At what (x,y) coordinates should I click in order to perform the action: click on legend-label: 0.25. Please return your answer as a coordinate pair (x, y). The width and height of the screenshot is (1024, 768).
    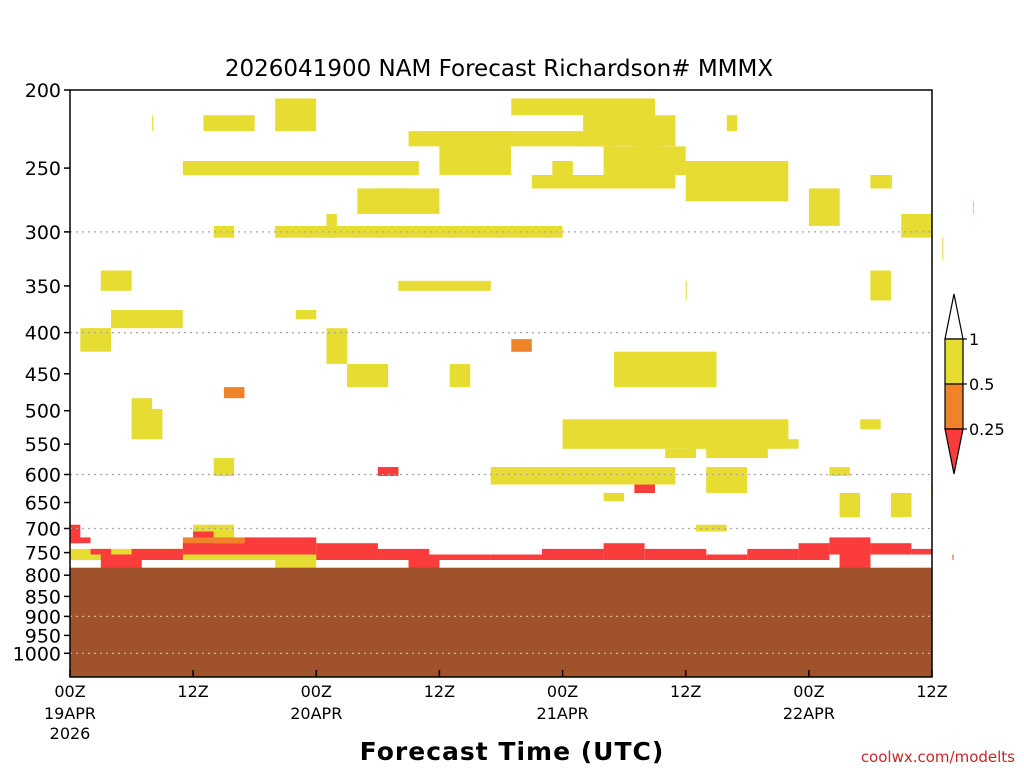
    Looking at the image, I should click on (987, 429).